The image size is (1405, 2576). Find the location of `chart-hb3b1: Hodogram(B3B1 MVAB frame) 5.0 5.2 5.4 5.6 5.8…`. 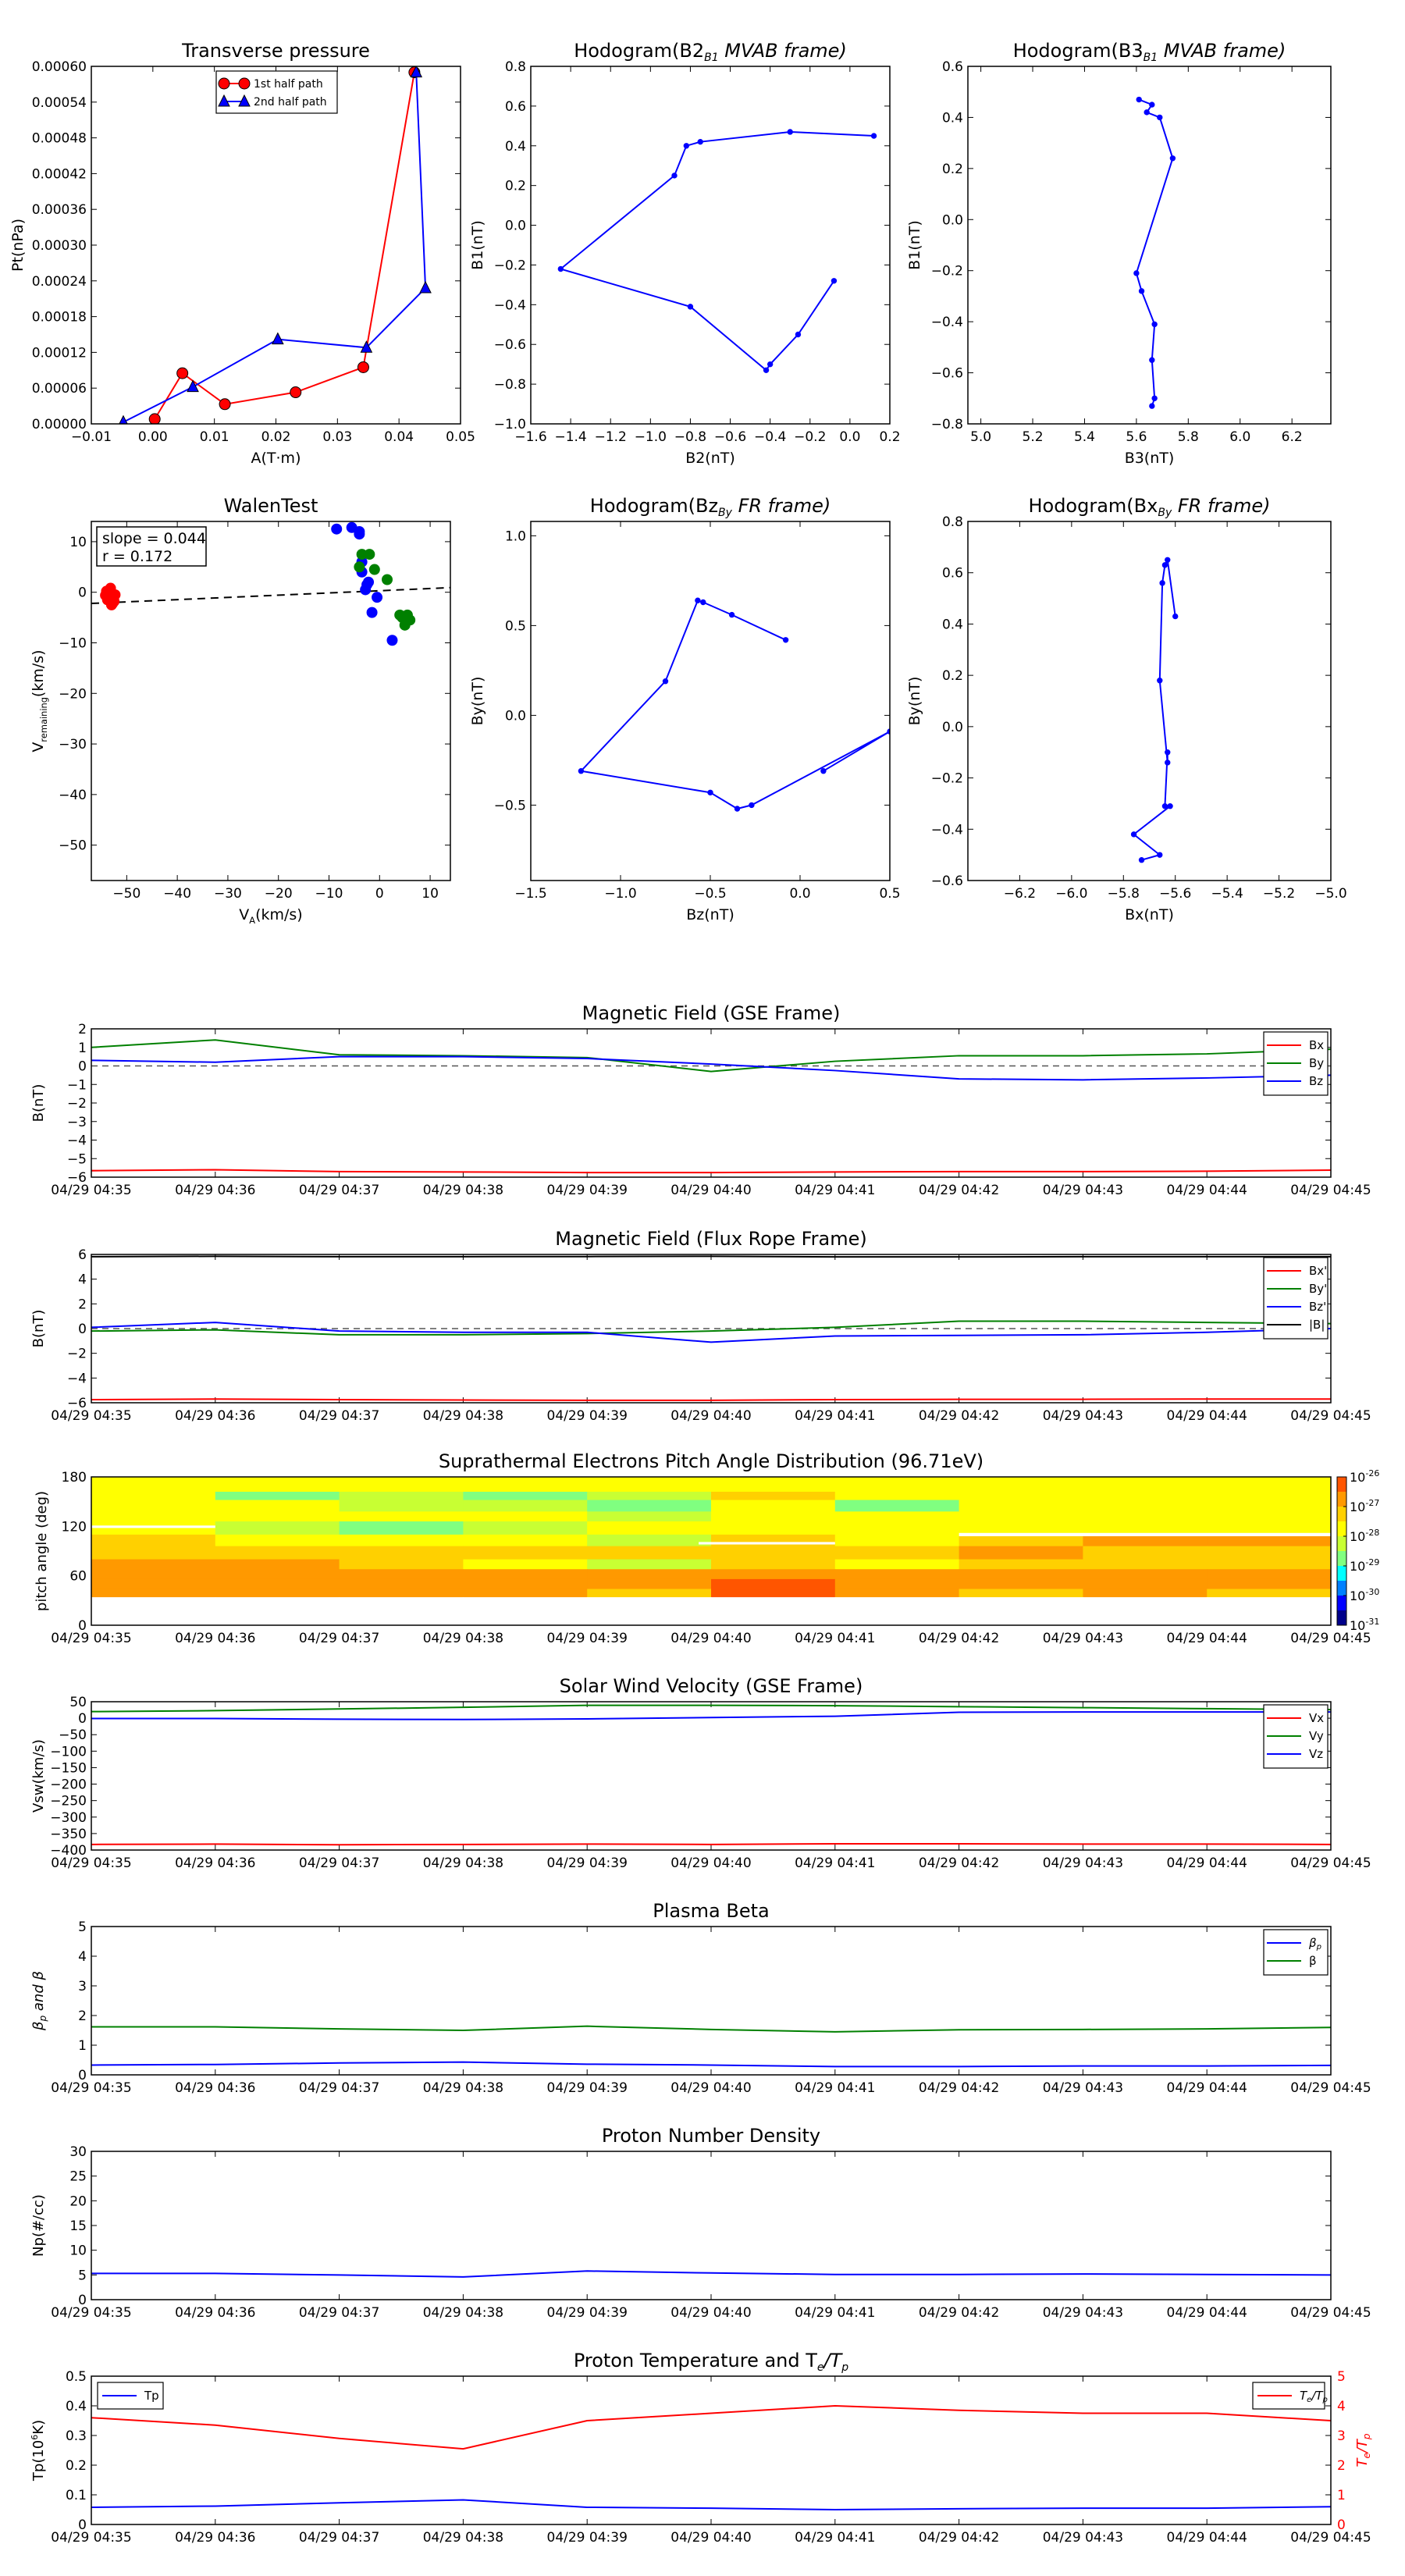

chart-hb3b1: Hodogram(B3B1 MVAB frame) 5.0 5.2 5.4 5.6 5.8… is located at coordinates (1119, 253).